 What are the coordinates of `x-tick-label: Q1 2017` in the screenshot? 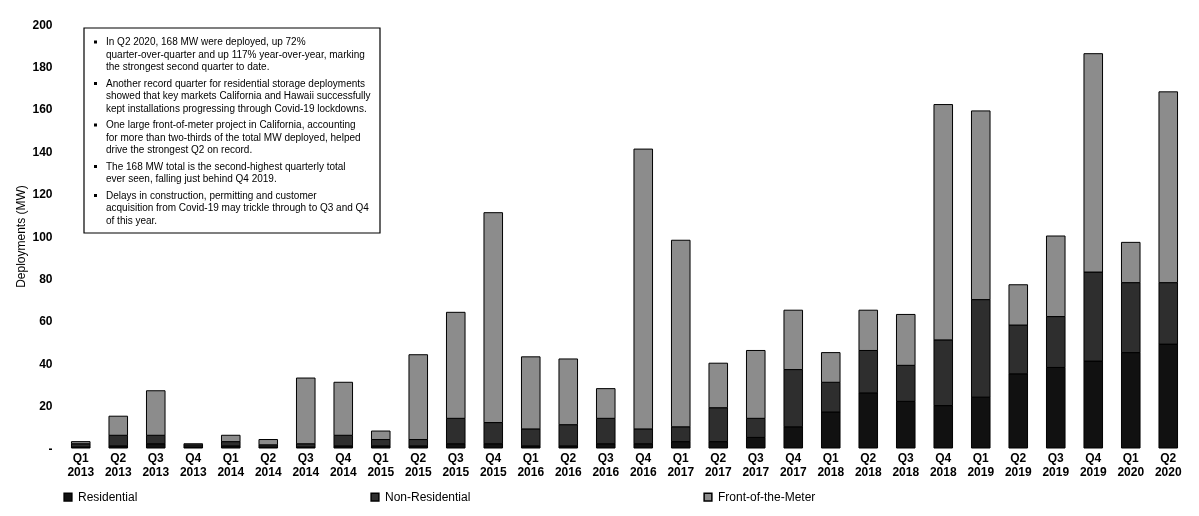 It's located at (681, 464).